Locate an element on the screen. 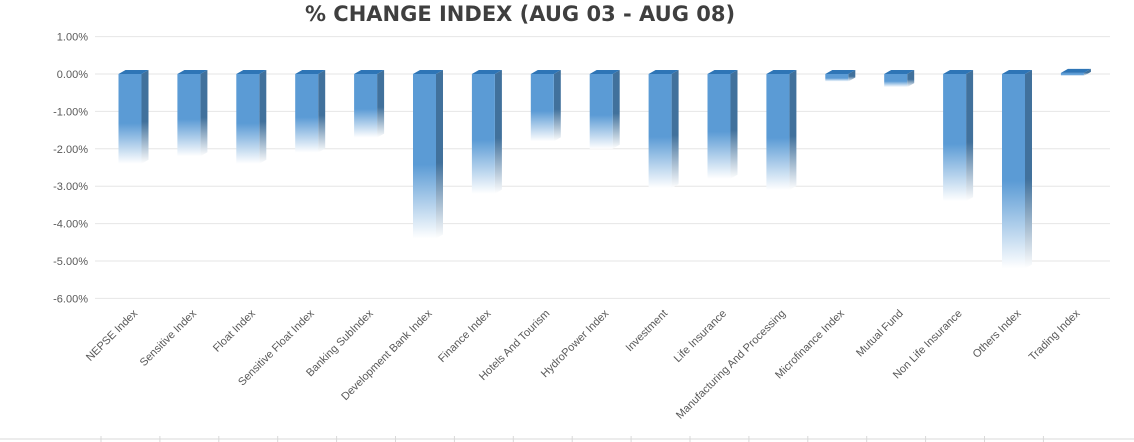 The image size is (1134, 442). y-tick-label: 0.00% is located at coordinates (72, 75).